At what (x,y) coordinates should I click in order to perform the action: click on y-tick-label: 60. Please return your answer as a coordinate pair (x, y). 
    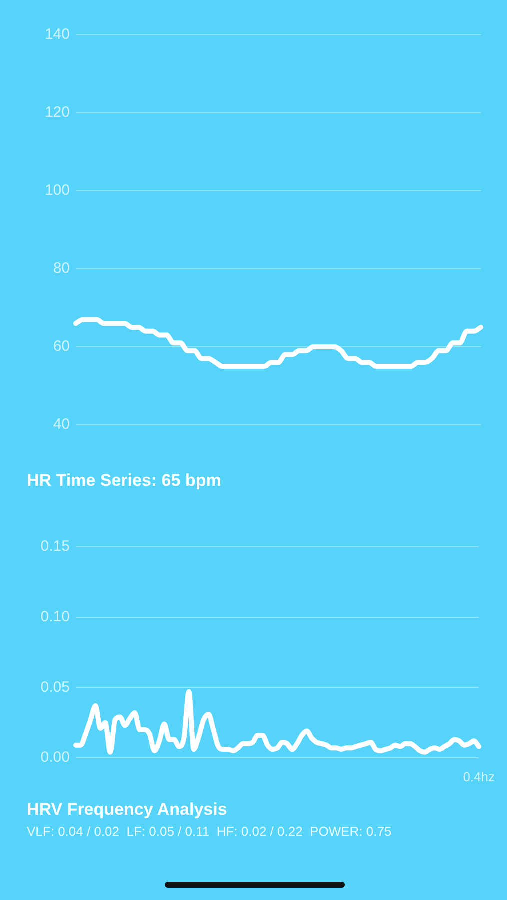
    Looking at the image, I should click on (61, 347).